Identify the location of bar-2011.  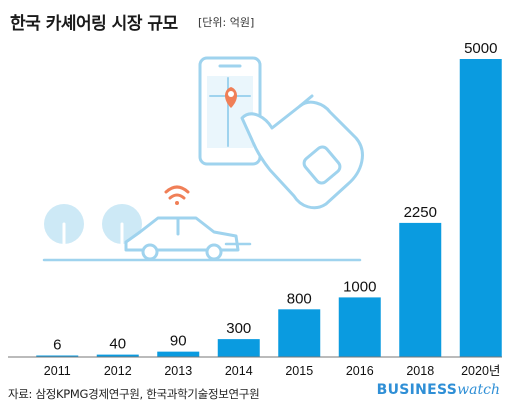
(57, 356).